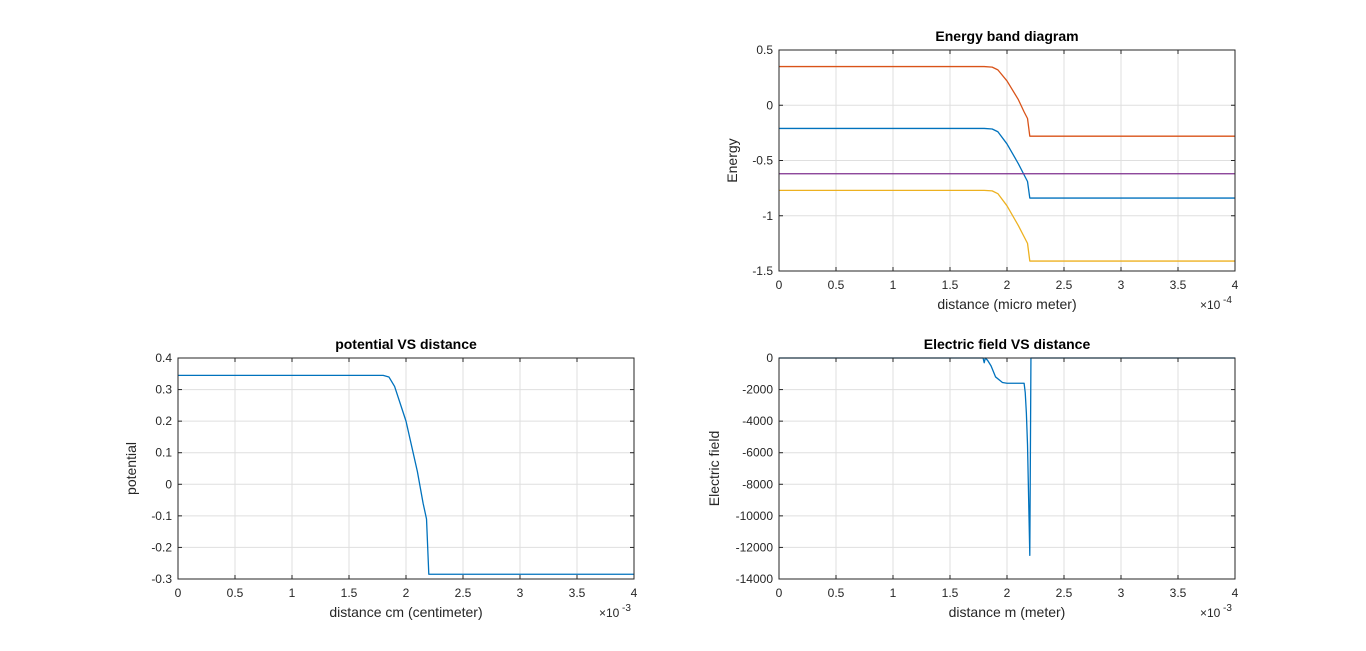  I want to click on y-axis-label: Electric field, so click(714, 468).